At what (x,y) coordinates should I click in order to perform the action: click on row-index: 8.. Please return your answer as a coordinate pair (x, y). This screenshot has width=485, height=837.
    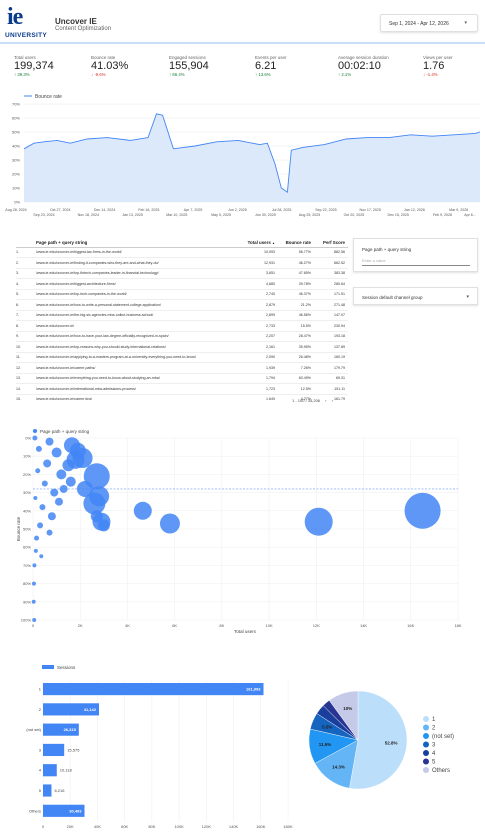
    Looking at the image, I should click on (26, 326).